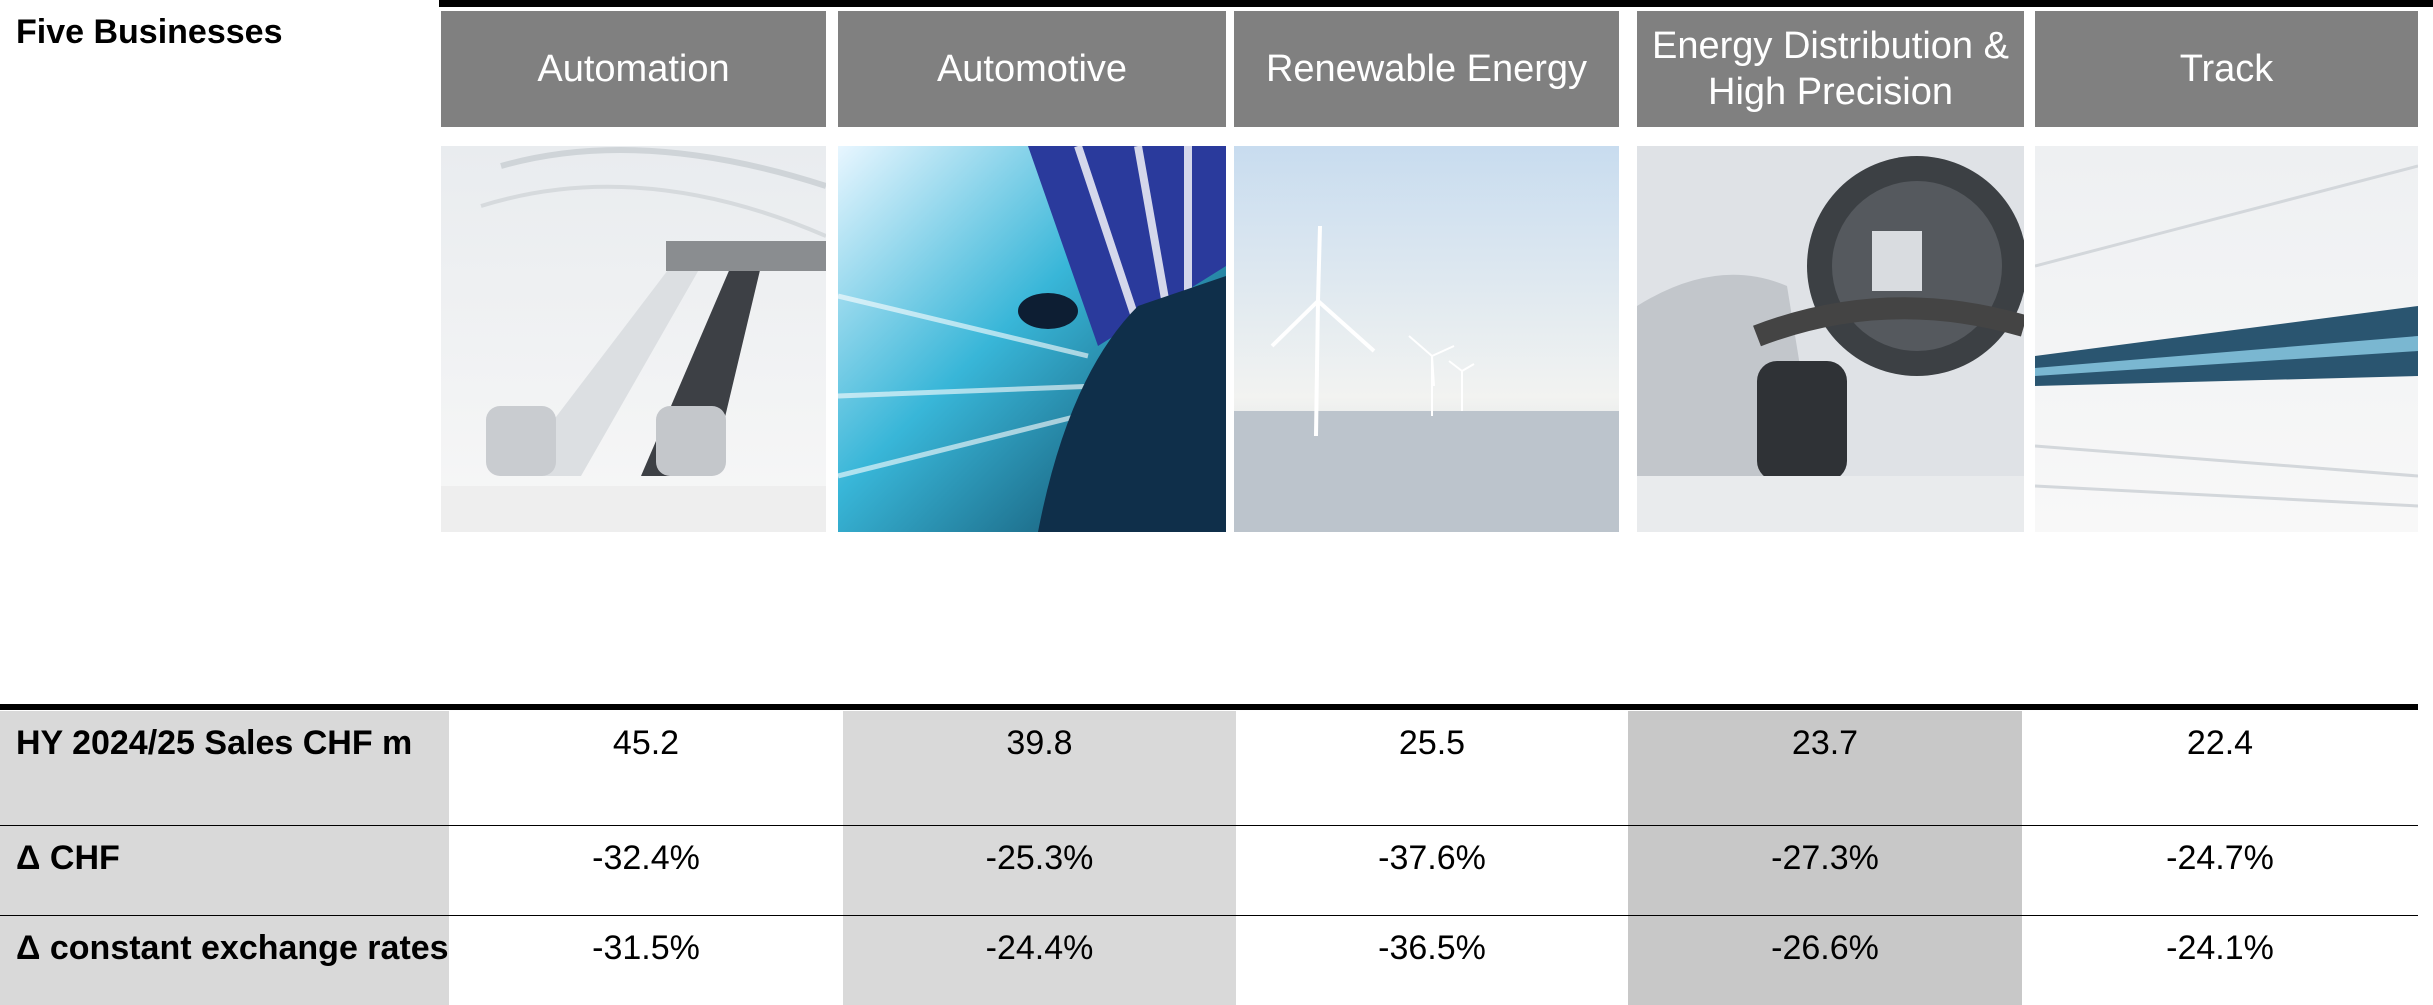 Image resolution: width=2433 pixels, height=1005 pixels. I want to click on automation-image, so click(633, 339).